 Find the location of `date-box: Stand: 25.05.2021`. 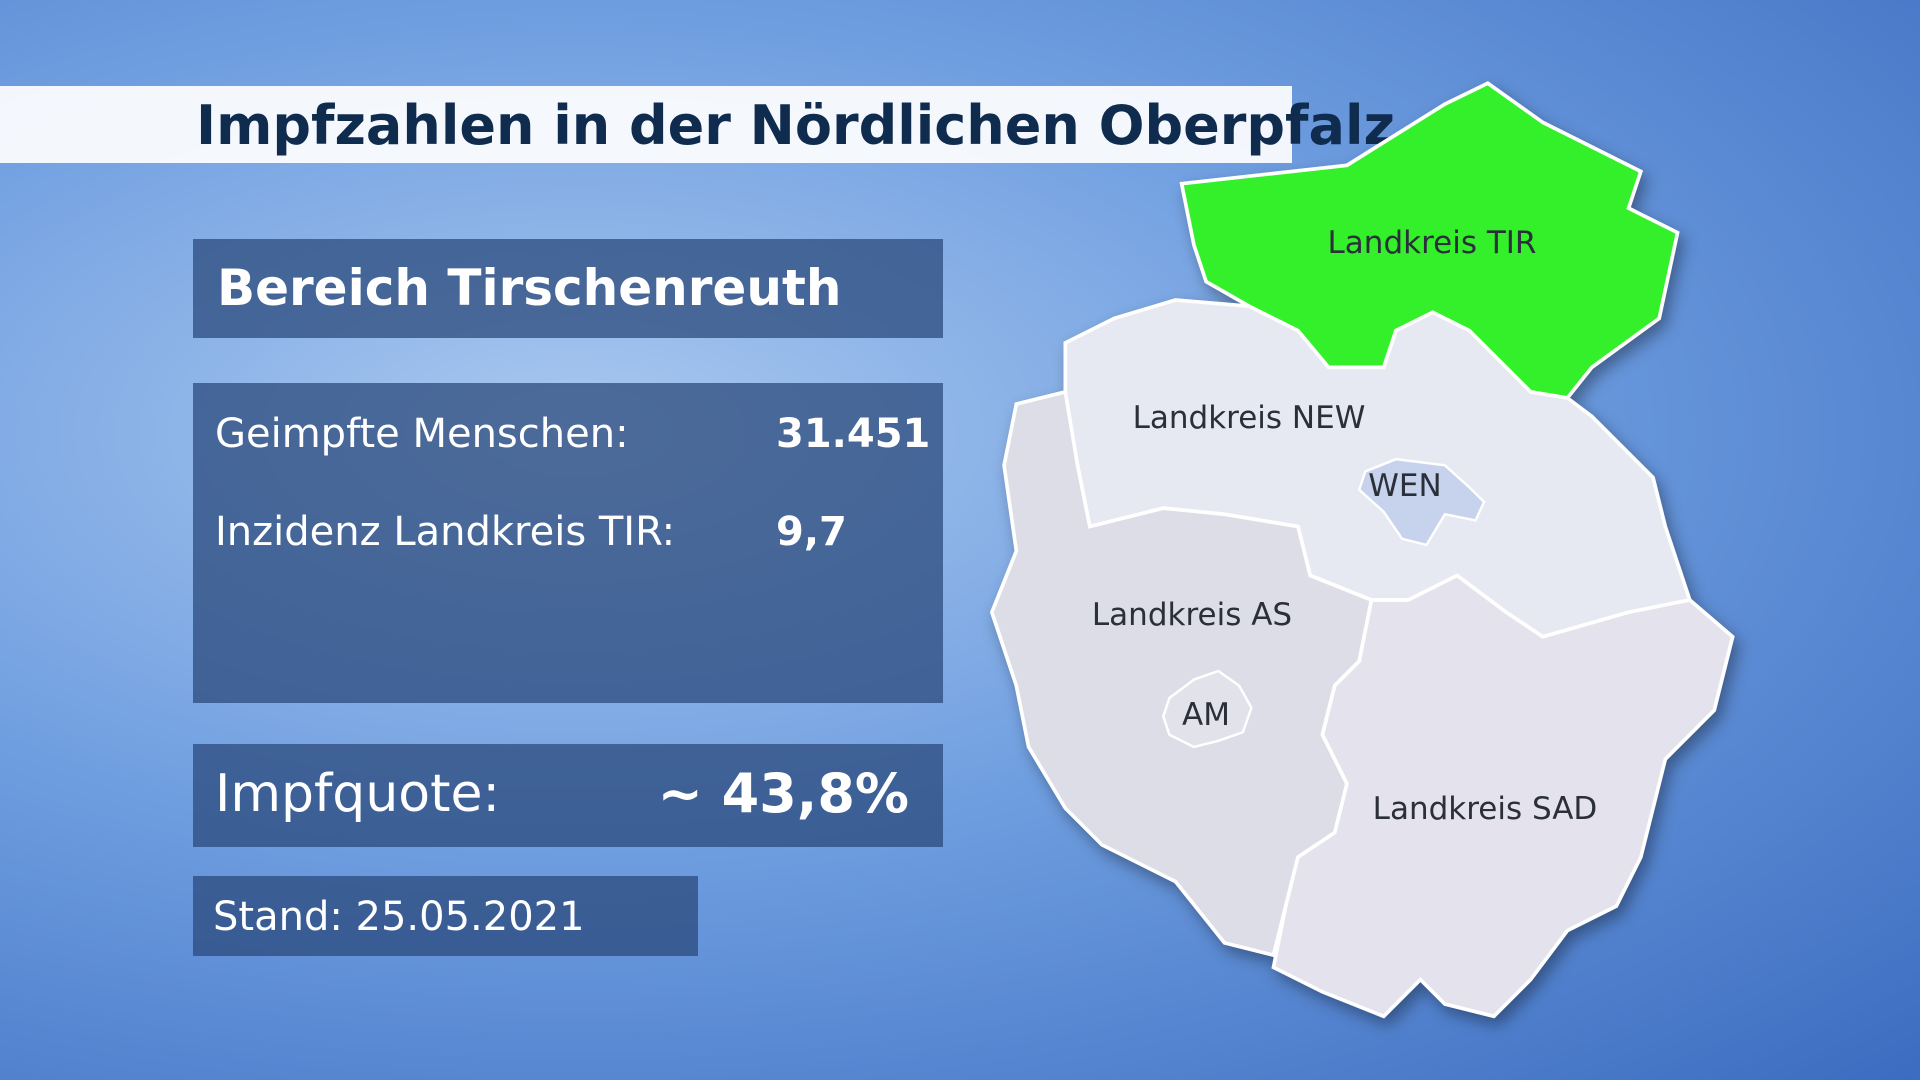

date-box: Stand: 25.05.2021 is located at coordinates (445, 916).